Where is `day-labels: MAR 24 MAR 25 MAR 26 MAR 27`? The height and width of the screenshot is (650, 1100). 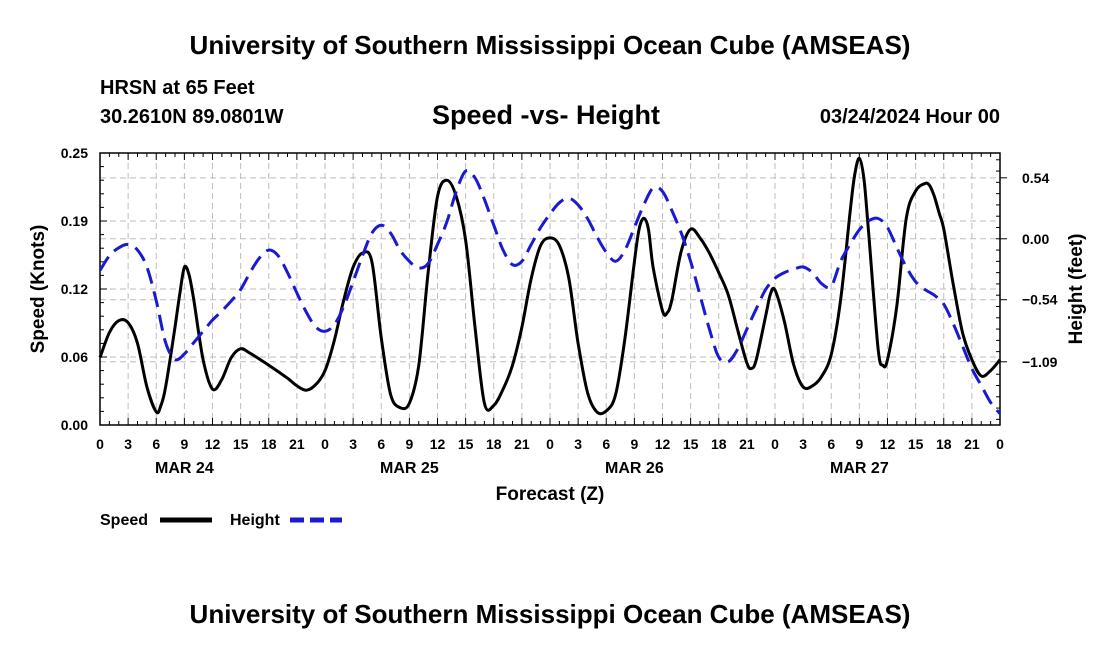
day-labels: MAR 24 MAR 25 MAR 26 MAR 27 is located at coordinates (522, 468).